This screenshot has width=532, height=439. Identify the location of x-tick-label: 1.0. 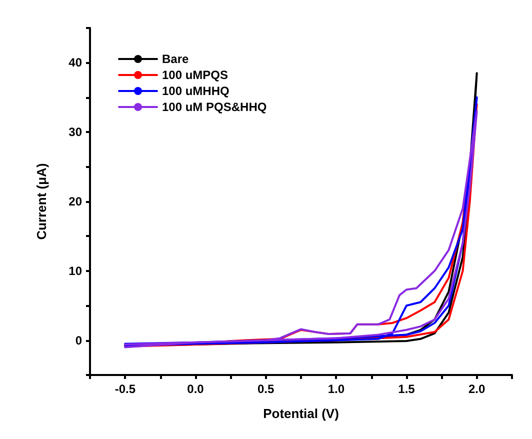
(336, 389).